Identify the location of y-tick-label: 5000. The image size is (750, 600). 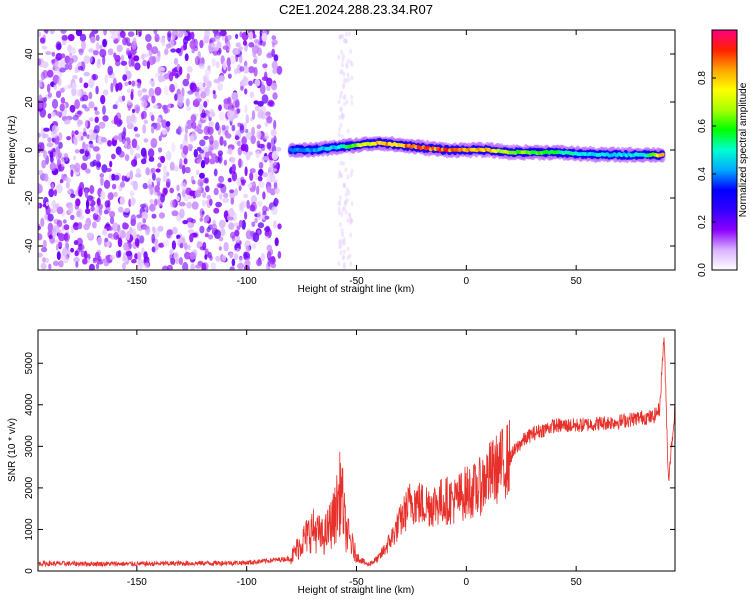
(29, 363).